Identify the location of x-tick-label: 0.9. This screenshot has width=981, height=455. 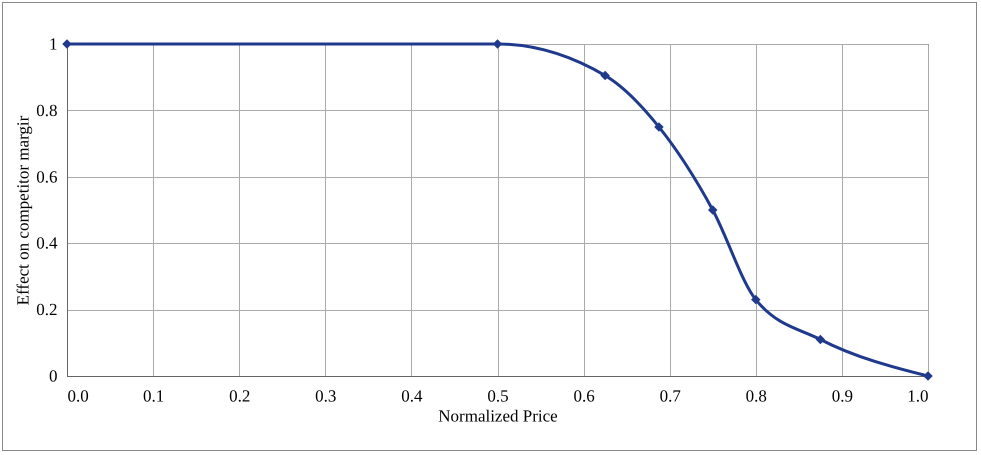
(843, 396).